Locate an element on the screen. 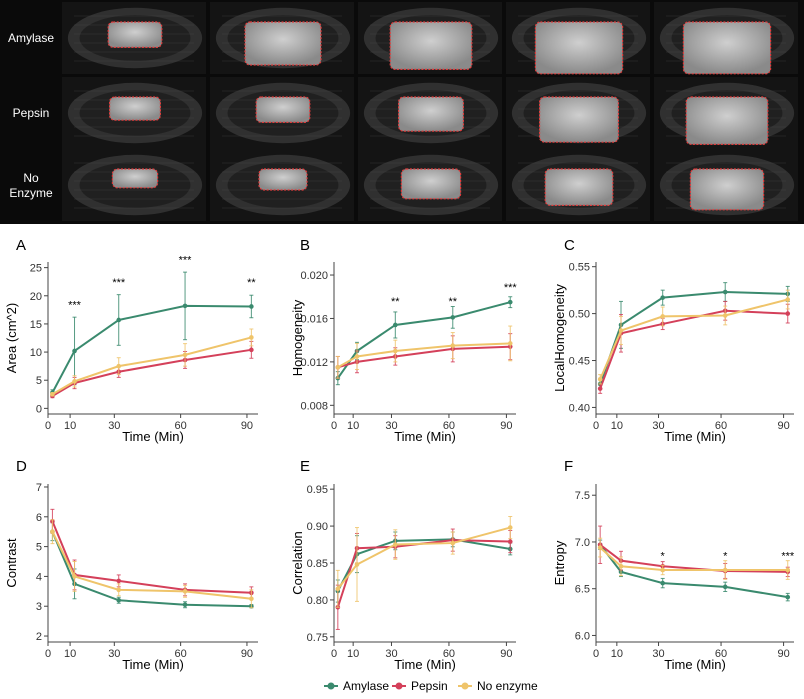  y-tick-label: 0.40 is located at coordinates (579, 408).